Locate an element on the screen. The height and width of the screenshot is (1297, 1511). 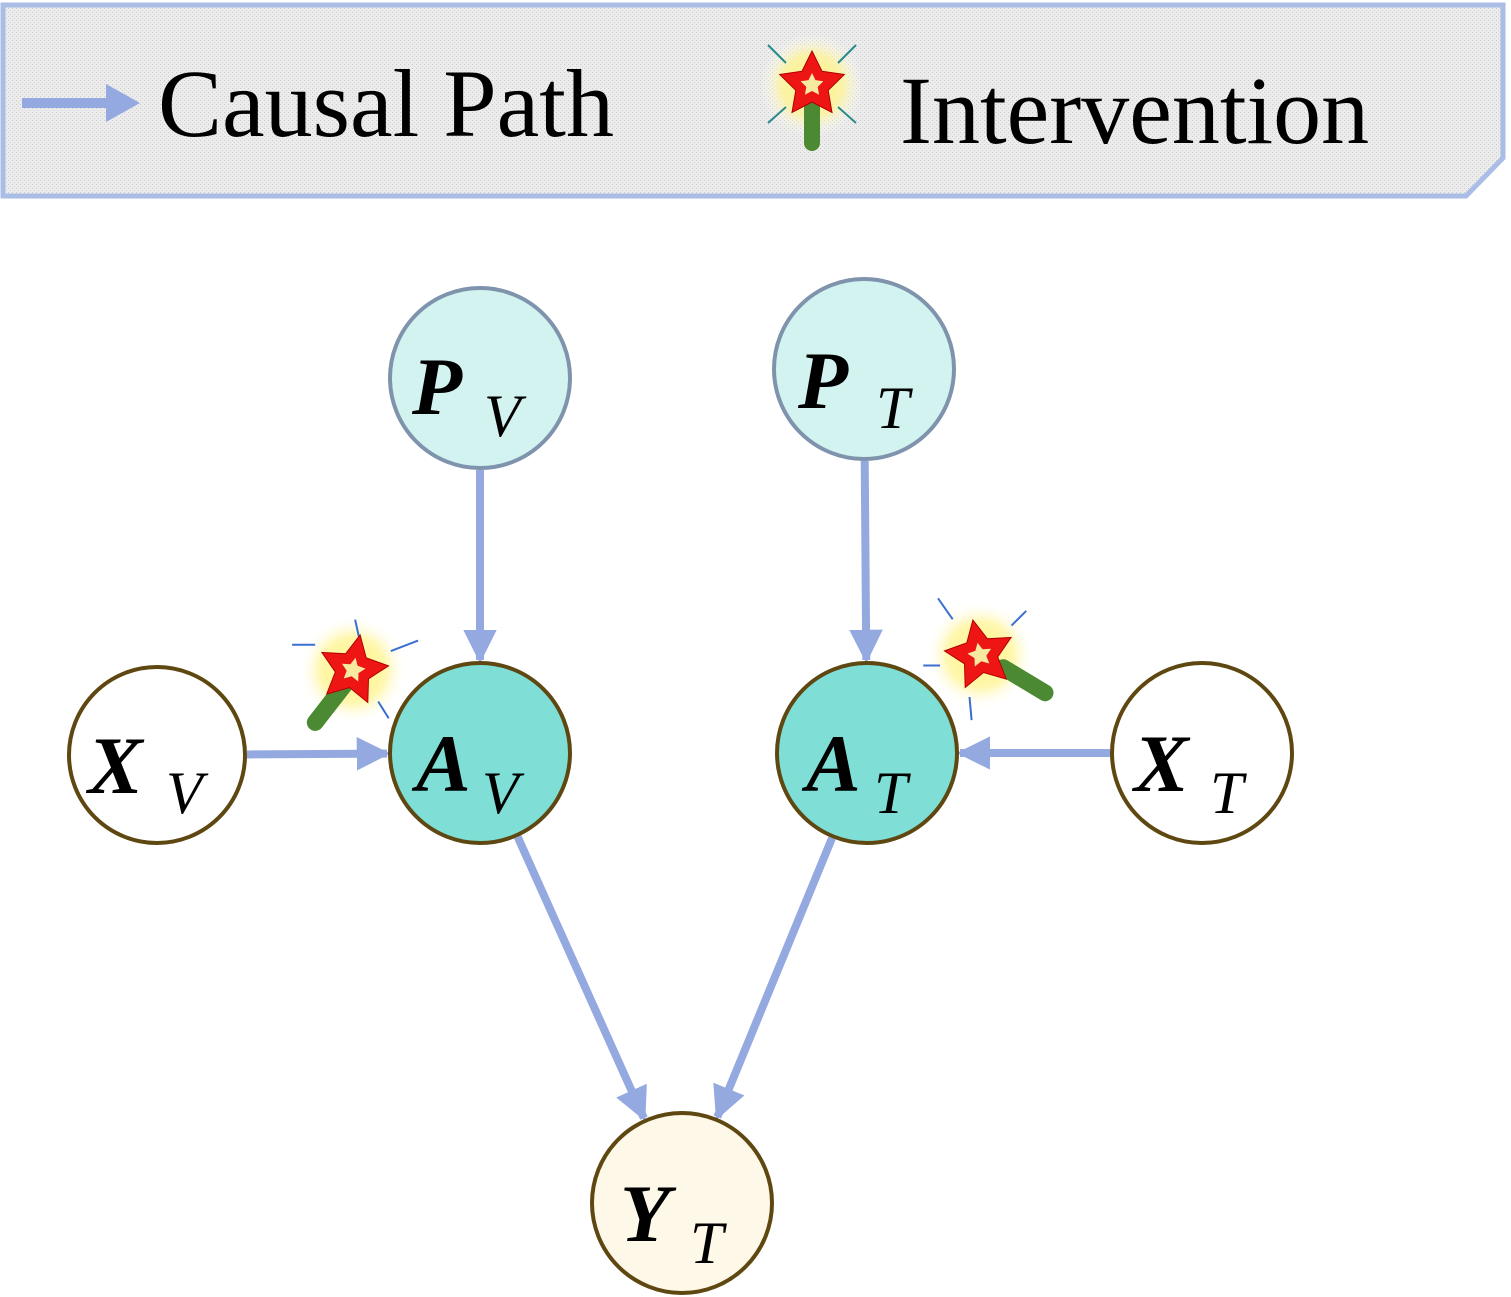
node-prompt-visual: P V is located at coordinates (480, 378).